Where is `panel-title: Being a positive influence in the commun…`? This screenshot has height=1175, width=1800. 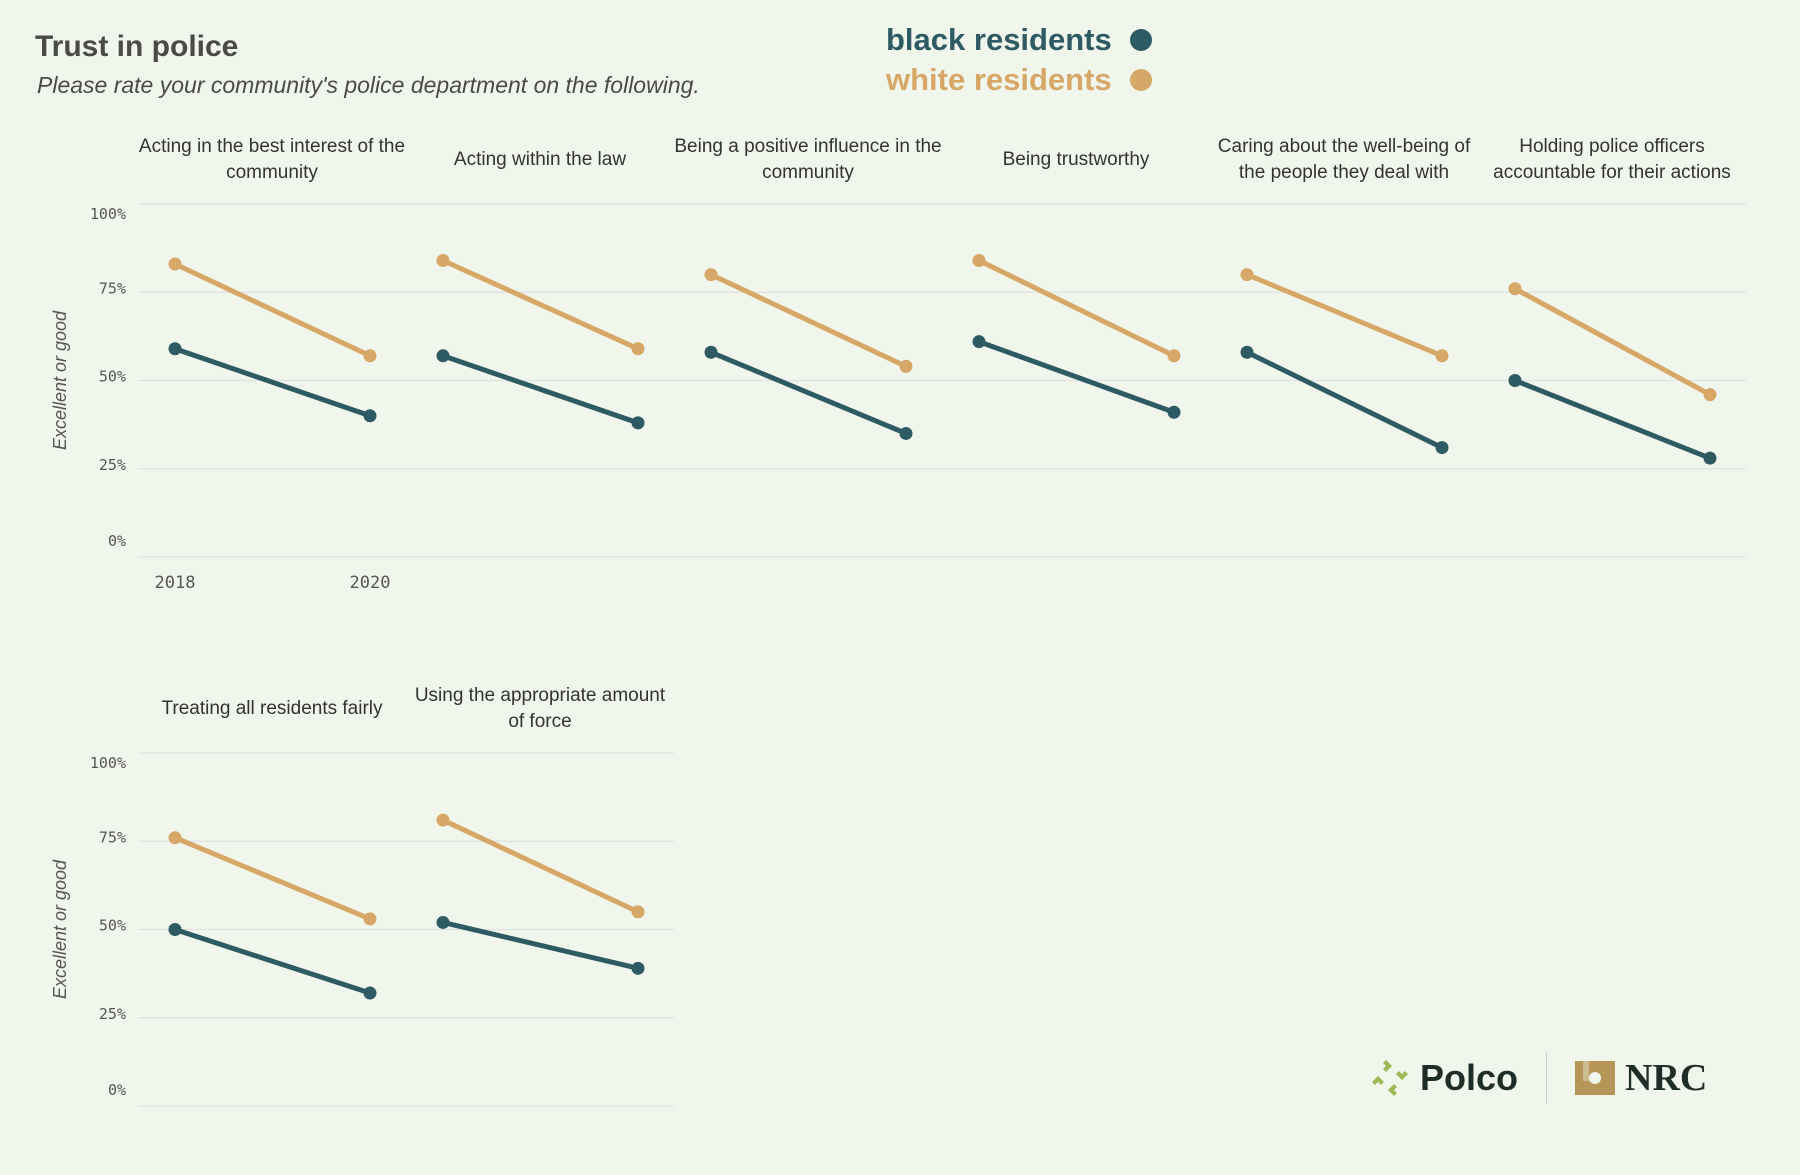
panel-title: Being a positive influence in the commun… is located at coordinates (808, 159).